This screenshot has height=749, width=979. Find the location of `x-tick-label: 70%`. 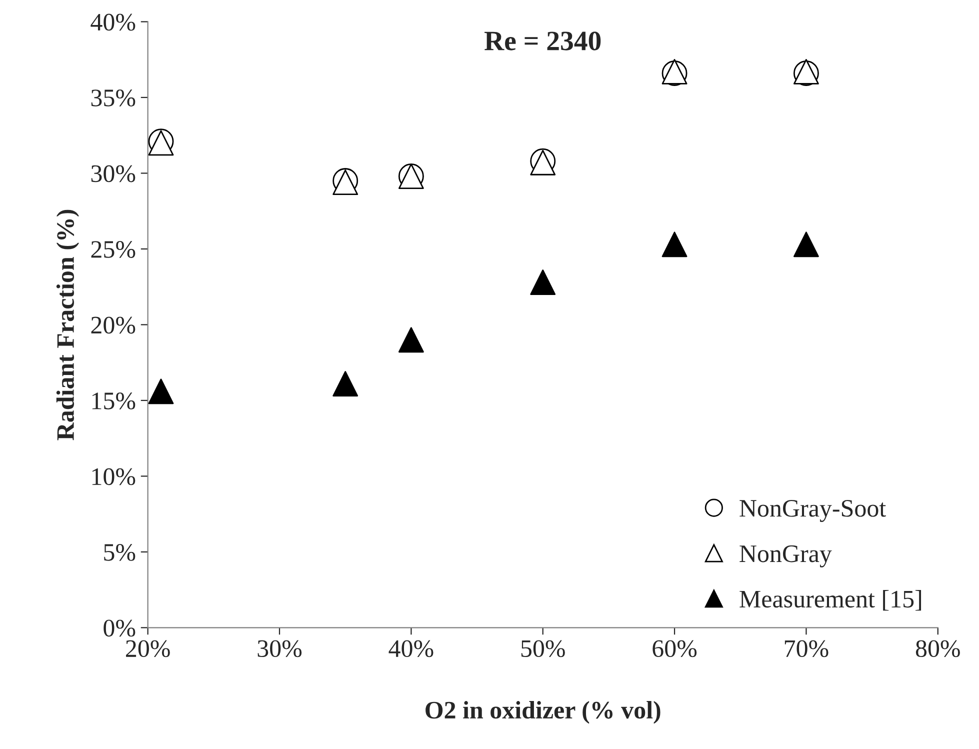

x-tick-label: 70% is located at coordinates (806, 649).